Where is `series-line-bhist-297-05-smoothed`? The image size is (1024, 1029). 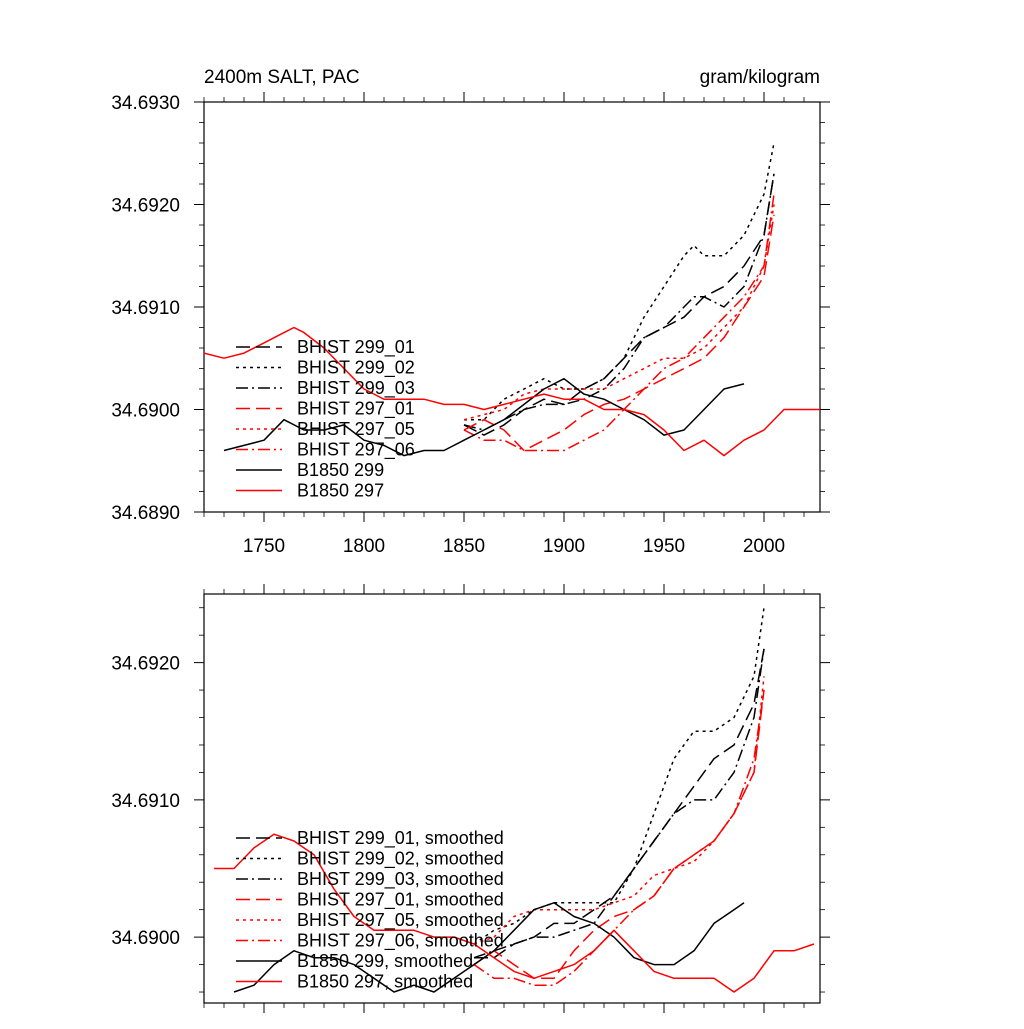 series-line-bhist-297-05-smoothed is located at coordinates (619, 810).